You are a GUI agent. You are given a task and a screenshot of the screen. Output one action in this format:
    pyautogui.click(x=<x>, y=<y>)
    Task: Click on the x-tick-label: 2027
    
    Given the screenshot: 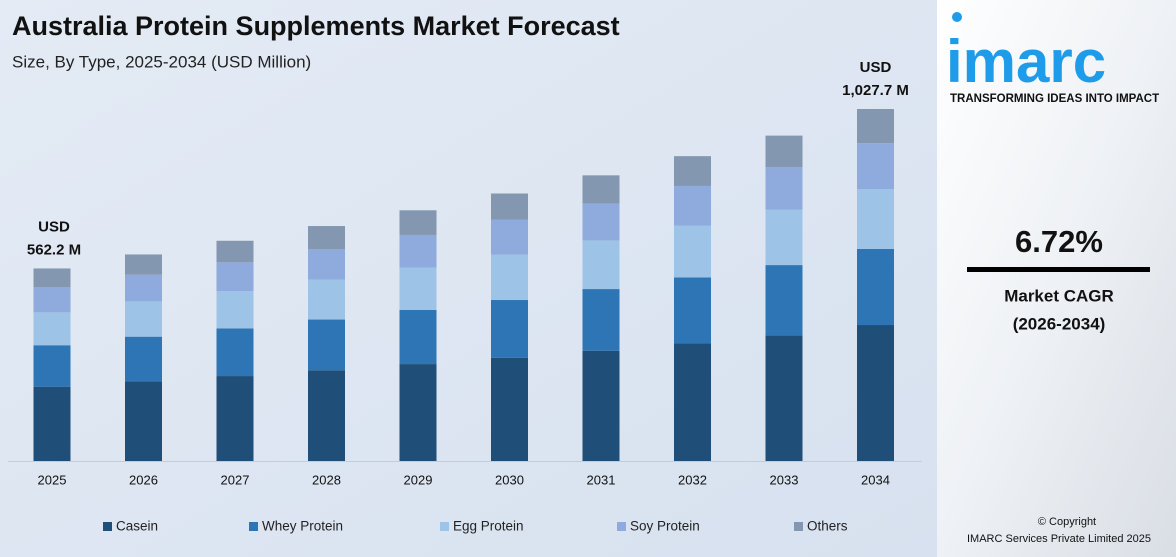 What is the action you would take?
    pyautogui.click(x=235, y=479)
    